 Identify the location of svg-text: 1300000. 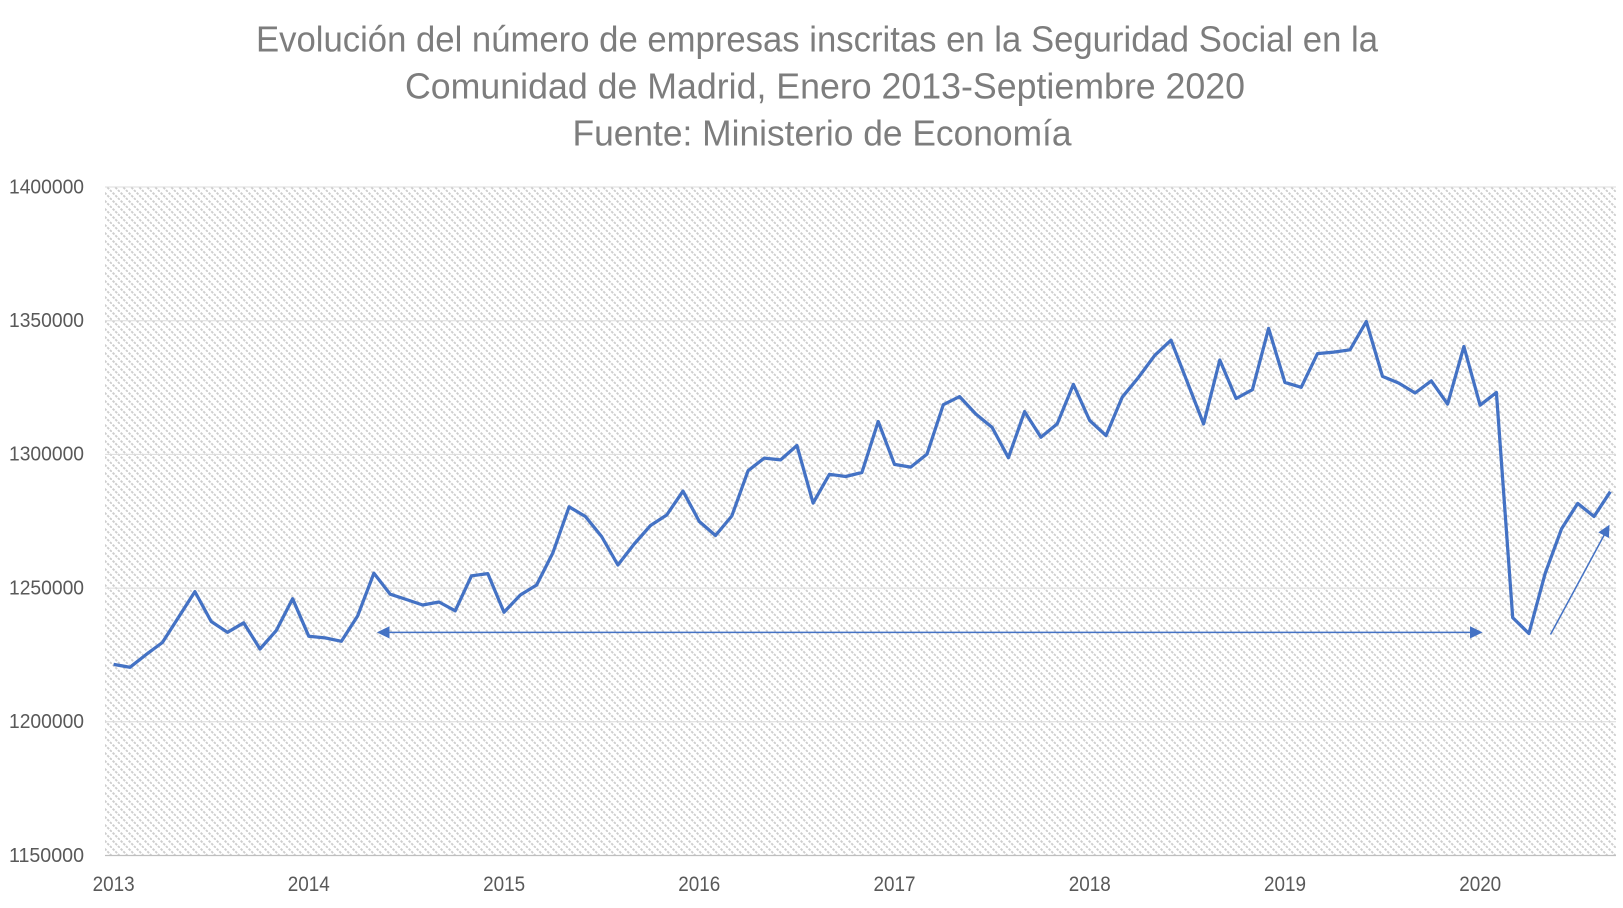
(46, 454).